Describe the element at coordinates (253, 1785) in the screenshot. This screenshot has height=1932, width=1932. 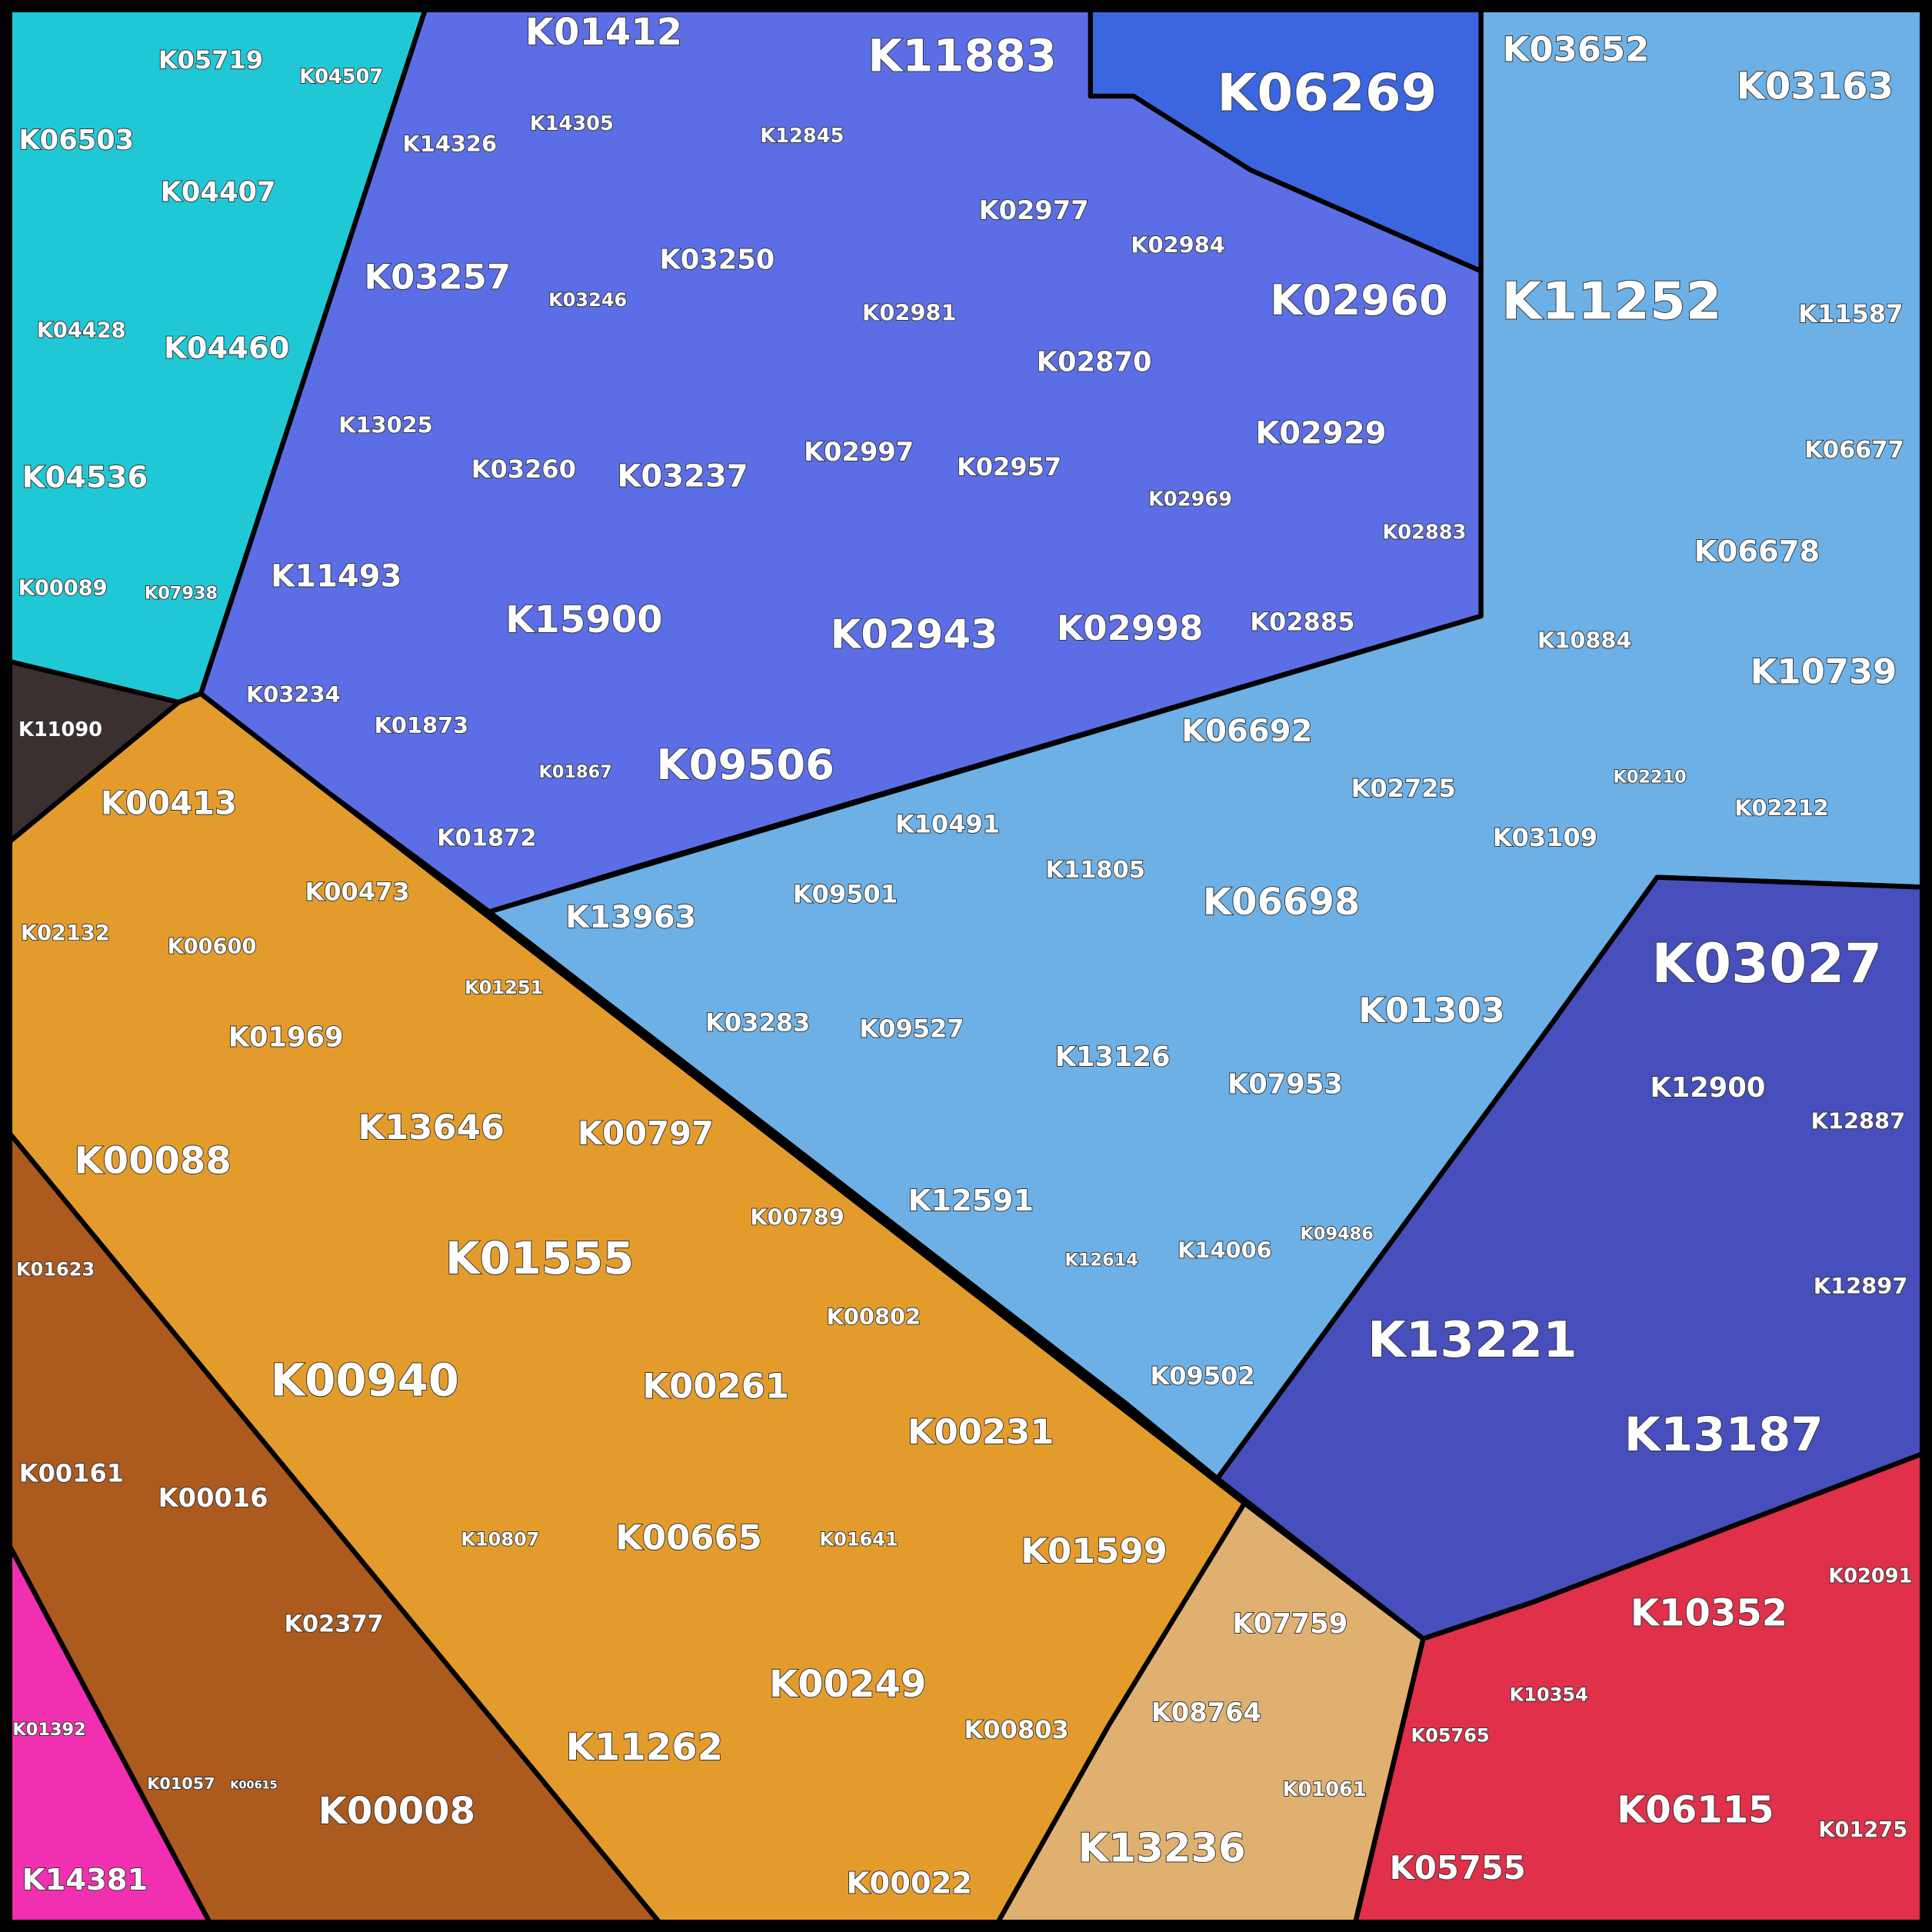
I see `cell-label: K00615` at that location.